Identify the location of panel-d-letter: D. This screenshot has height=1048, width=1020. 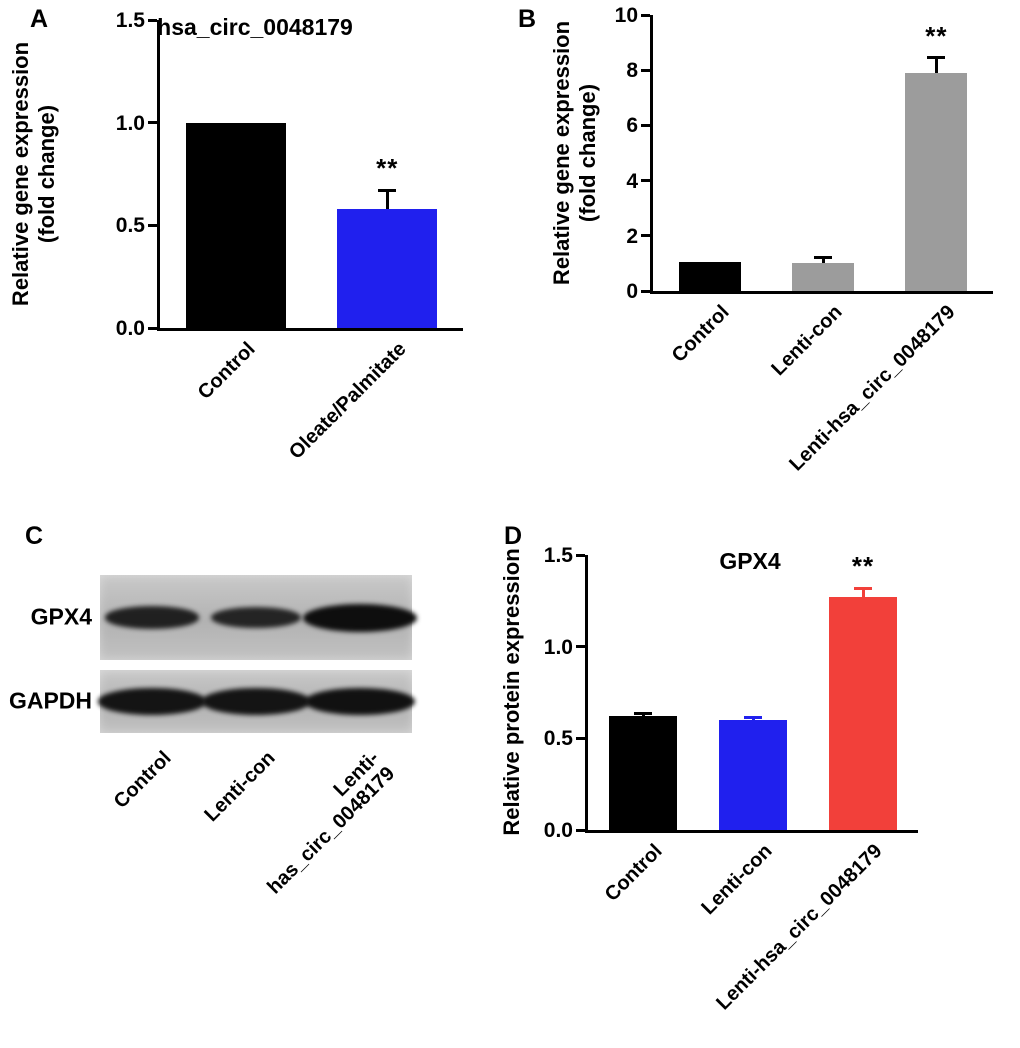
(513, 536).